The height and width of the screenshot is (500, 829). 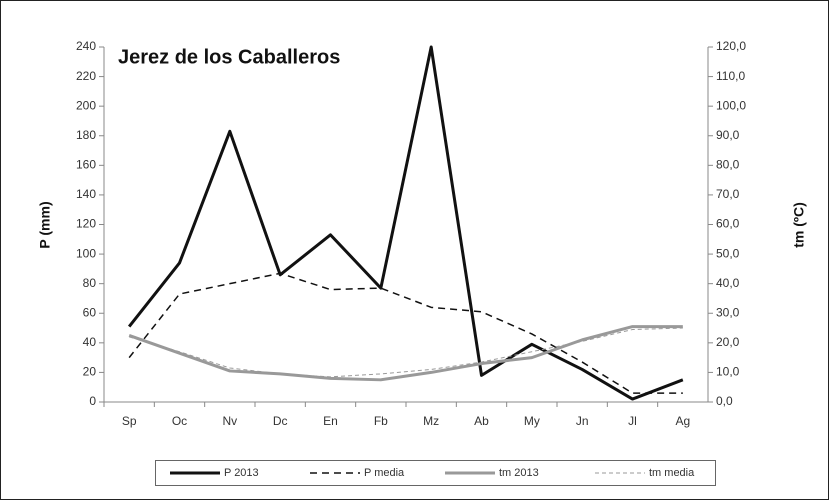 What do you see at coordinates (724, 401) in the screenshot?
I see `y2-tick-label: 0,0` at bounding box center [724, 401].